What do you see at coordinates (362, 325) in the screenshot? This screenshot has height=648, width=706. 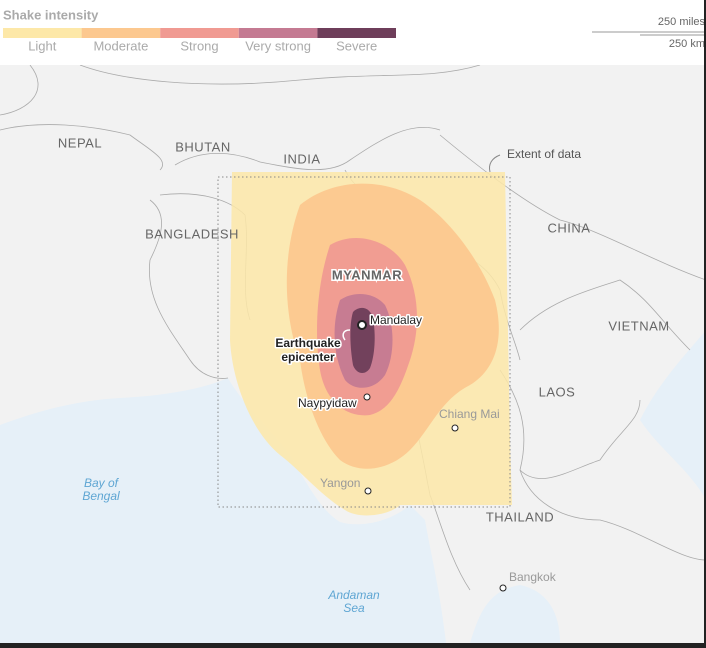 I see `epicenter-marker` at bounding box center [362, 325].